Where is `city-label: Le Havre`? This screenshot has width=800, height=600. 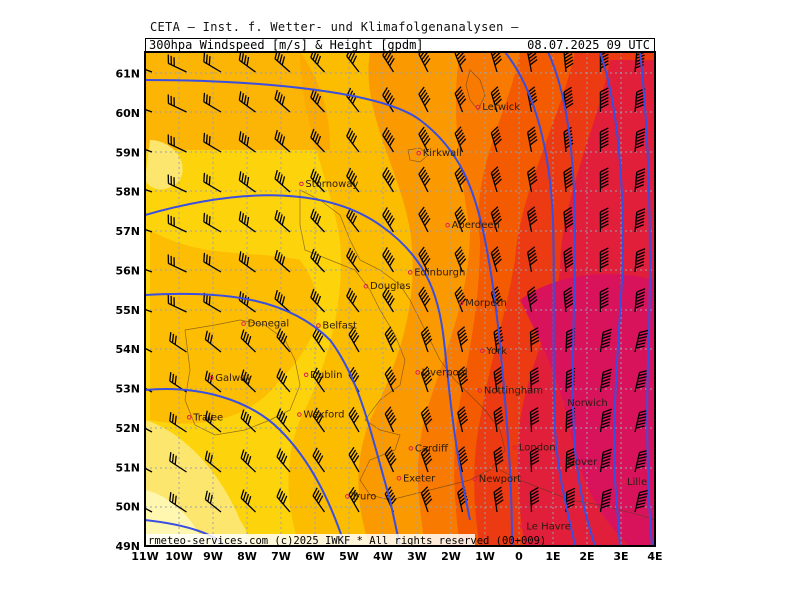
city-label: Le Havre is located at coordinates (548, 526).